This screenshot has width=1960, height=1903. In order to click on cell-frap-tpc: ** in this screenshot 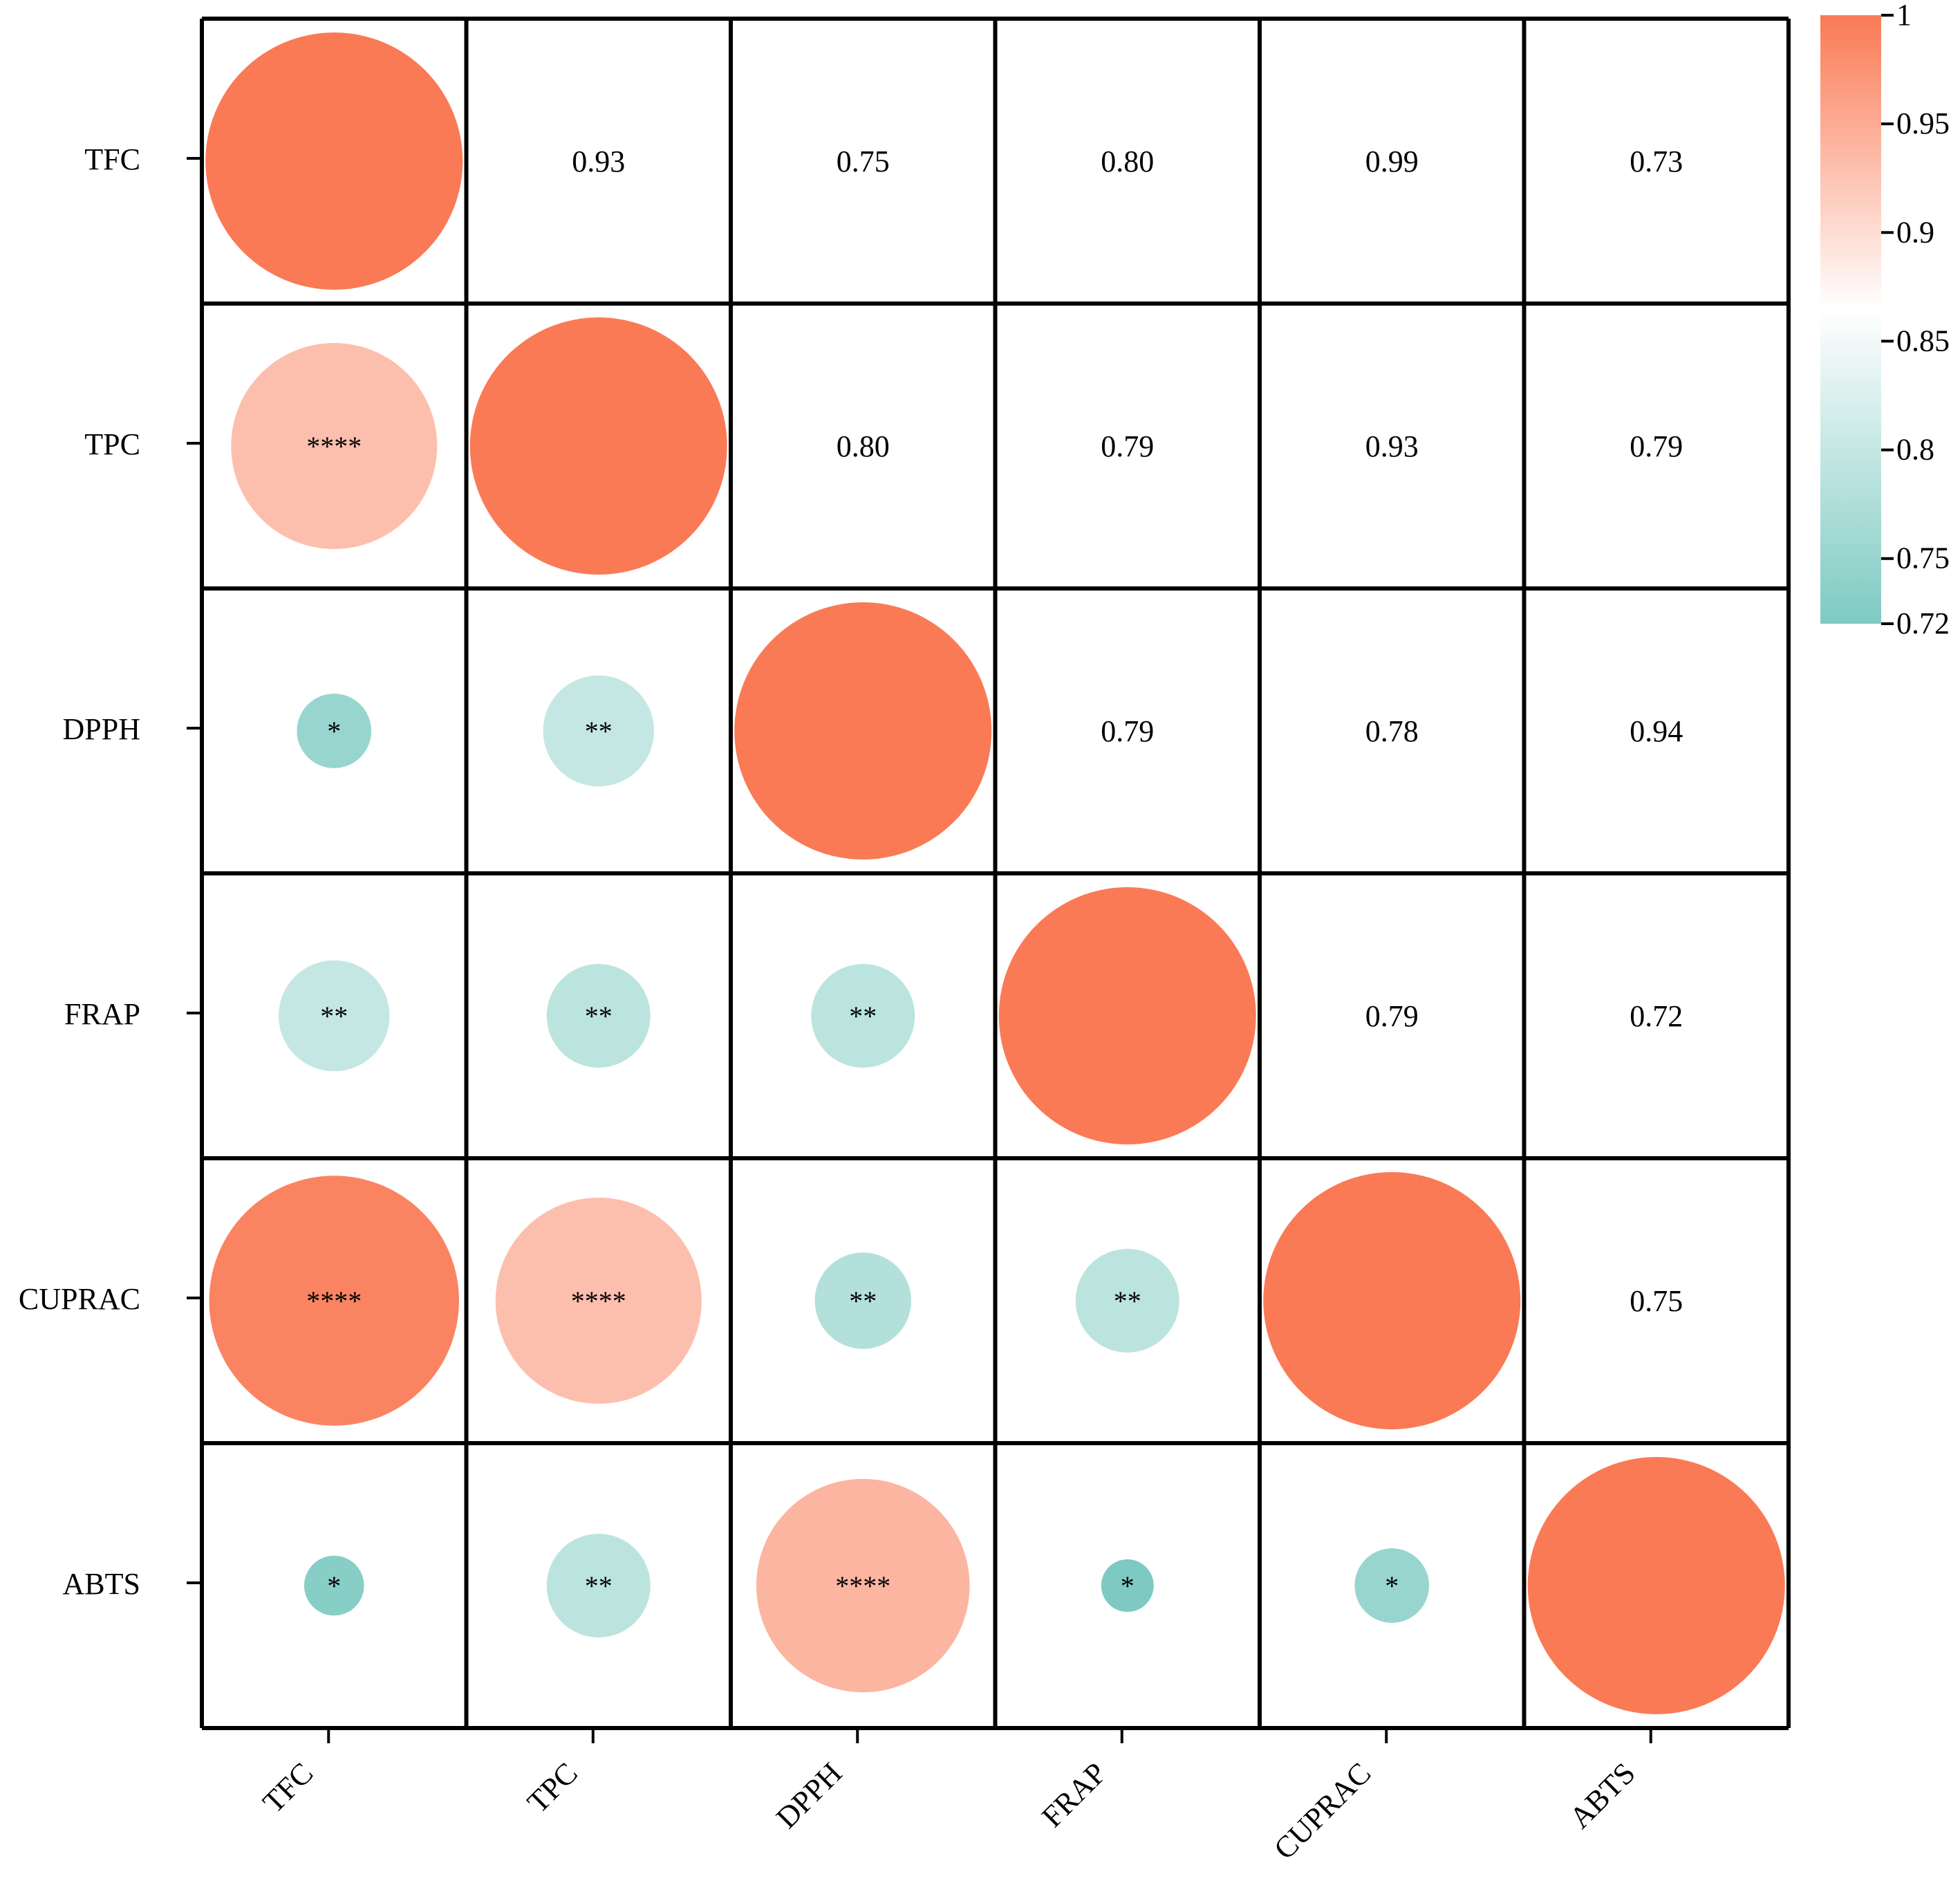, I will do `click(598, 1015)`.